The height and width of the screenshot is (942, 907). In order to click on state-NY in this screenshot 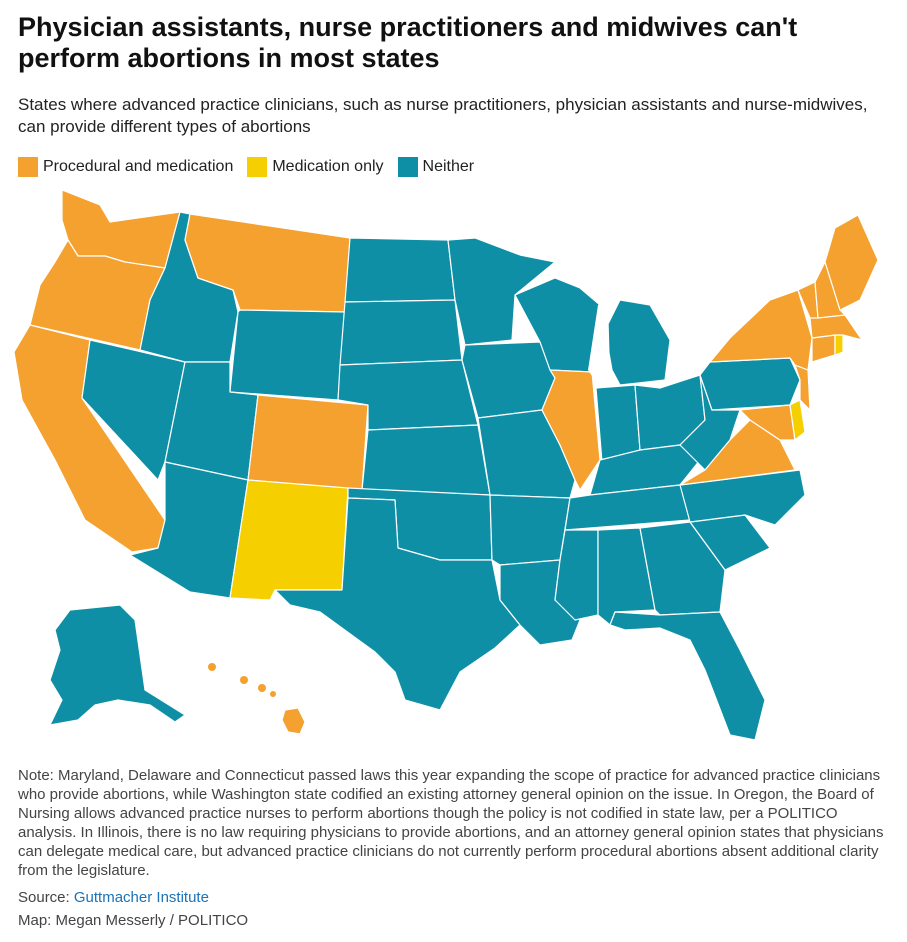, I will do `click(761, 330)`.